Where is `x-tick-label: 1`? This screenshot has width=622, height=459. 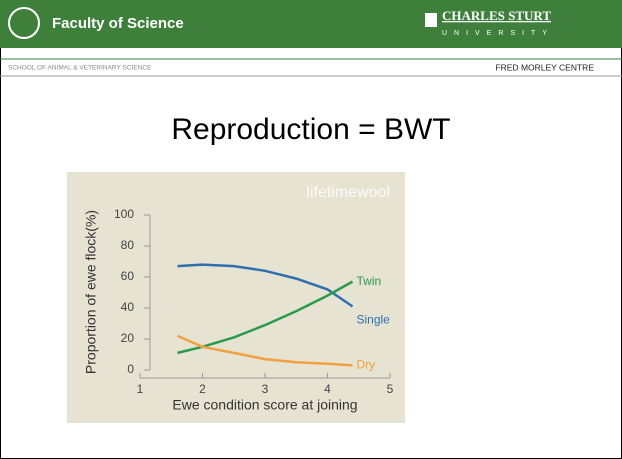 x-tick-label: 1 is located at coordinates (140, 389).